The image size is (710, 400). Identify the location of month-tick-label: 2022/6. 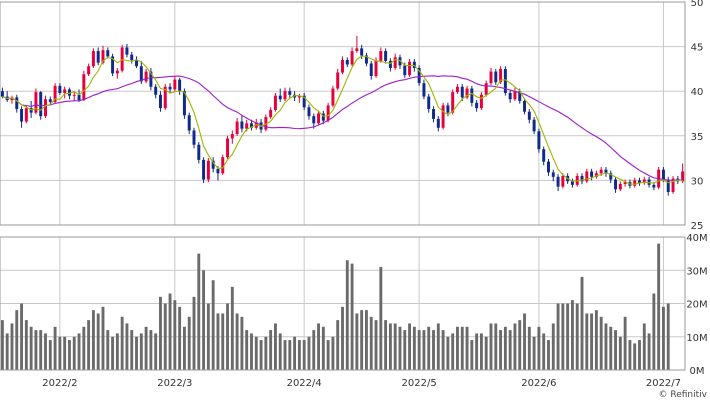
(538, 383).